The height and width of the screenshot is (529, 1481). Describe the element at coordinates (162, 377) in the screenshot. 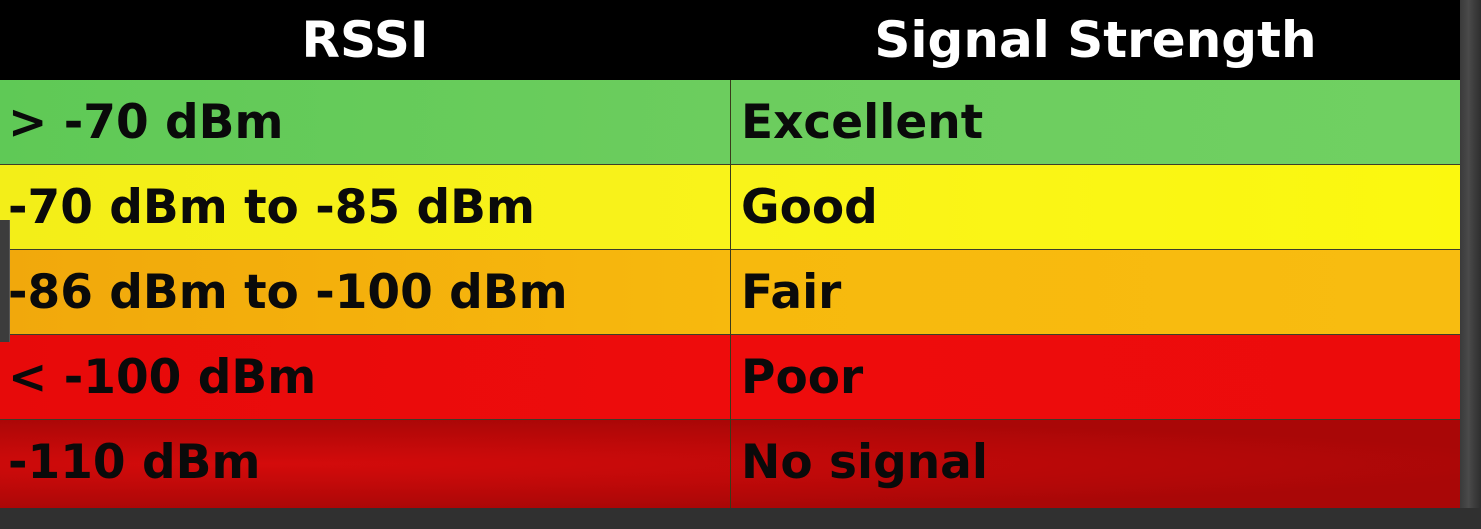

I see `rssi-cell: < -100 dBm` at that location.